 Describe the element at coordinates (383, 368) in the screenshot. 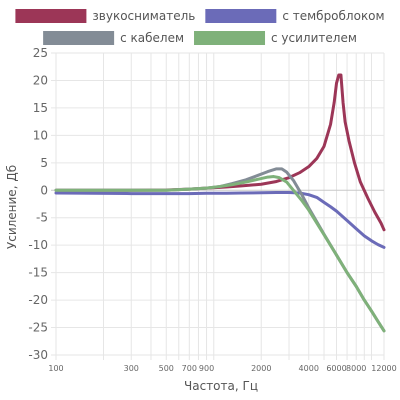

I see `x-tick-label: 12000` at that location.